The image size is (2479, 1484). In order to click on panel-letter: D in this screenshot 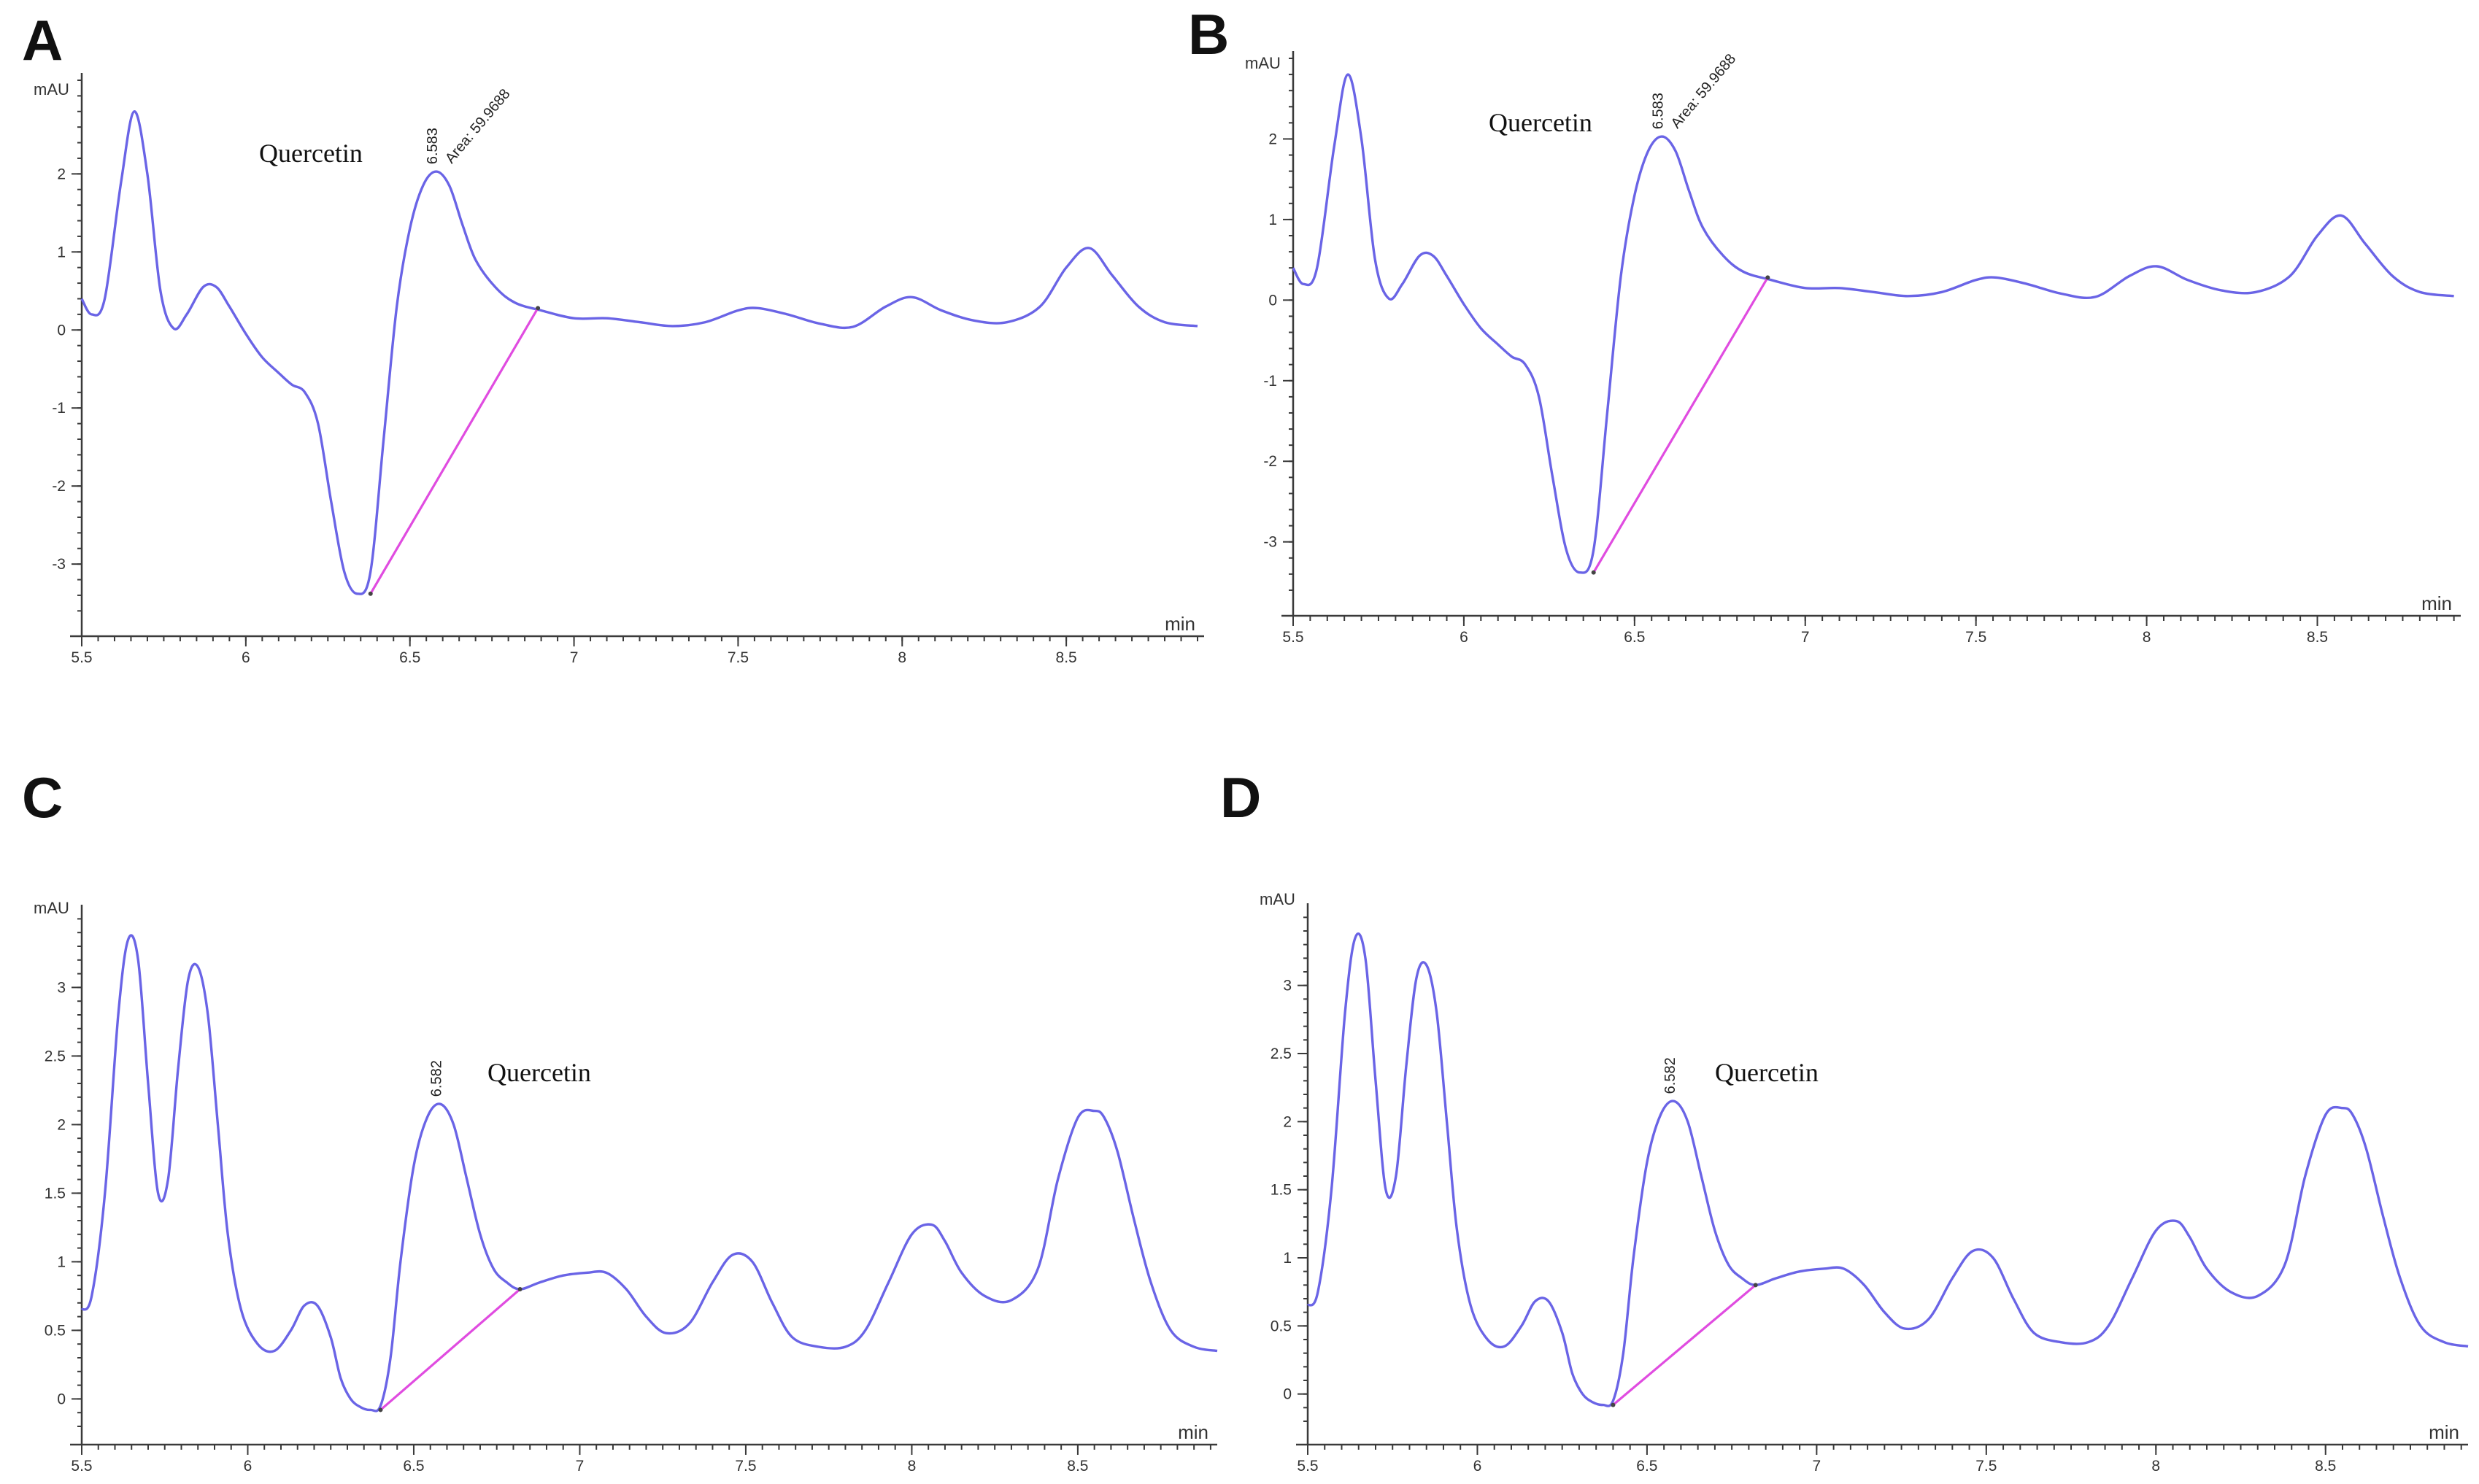, I will do `click(1240, 797)`.